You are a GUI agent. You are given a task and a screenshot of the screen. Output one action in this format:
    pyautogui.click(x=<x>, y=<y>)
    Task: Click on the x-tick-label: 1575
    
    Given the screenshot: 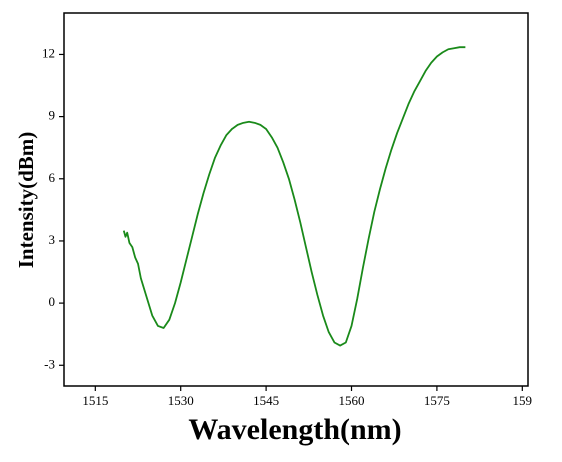 What is the action you would take?
    pyautogui.click(x=437, y=400)
    